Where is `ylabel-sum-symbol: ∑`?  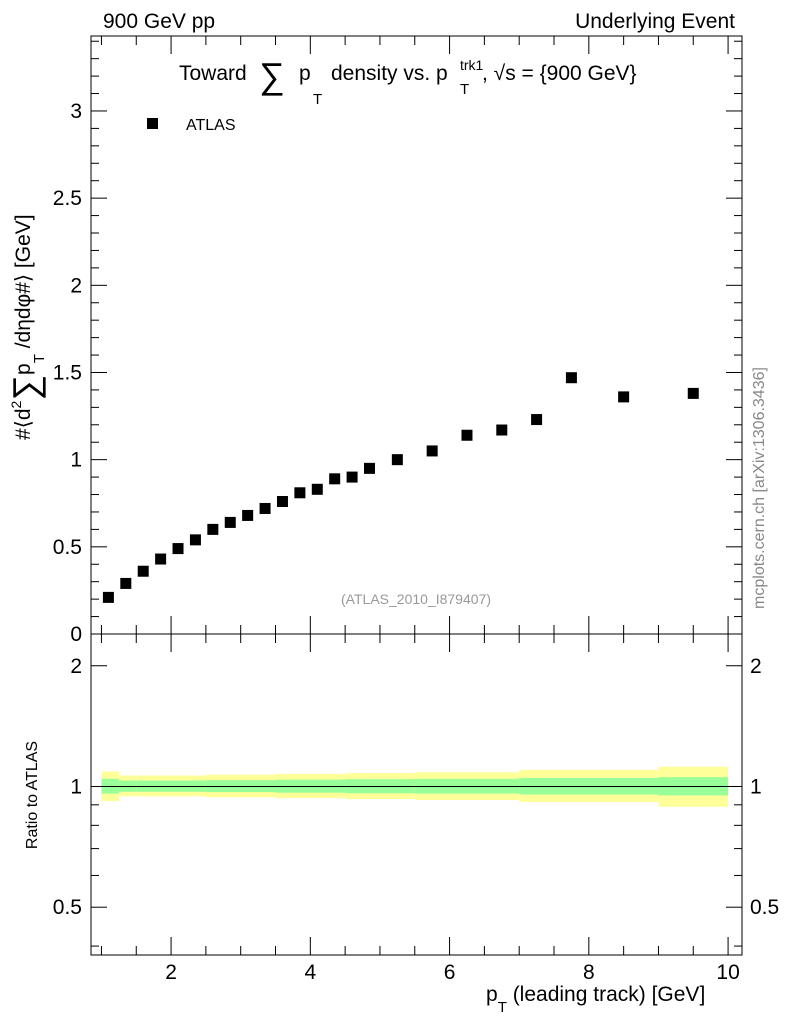 ylabel-sum-symbol: ∑ is located at coordinates (25, 388).